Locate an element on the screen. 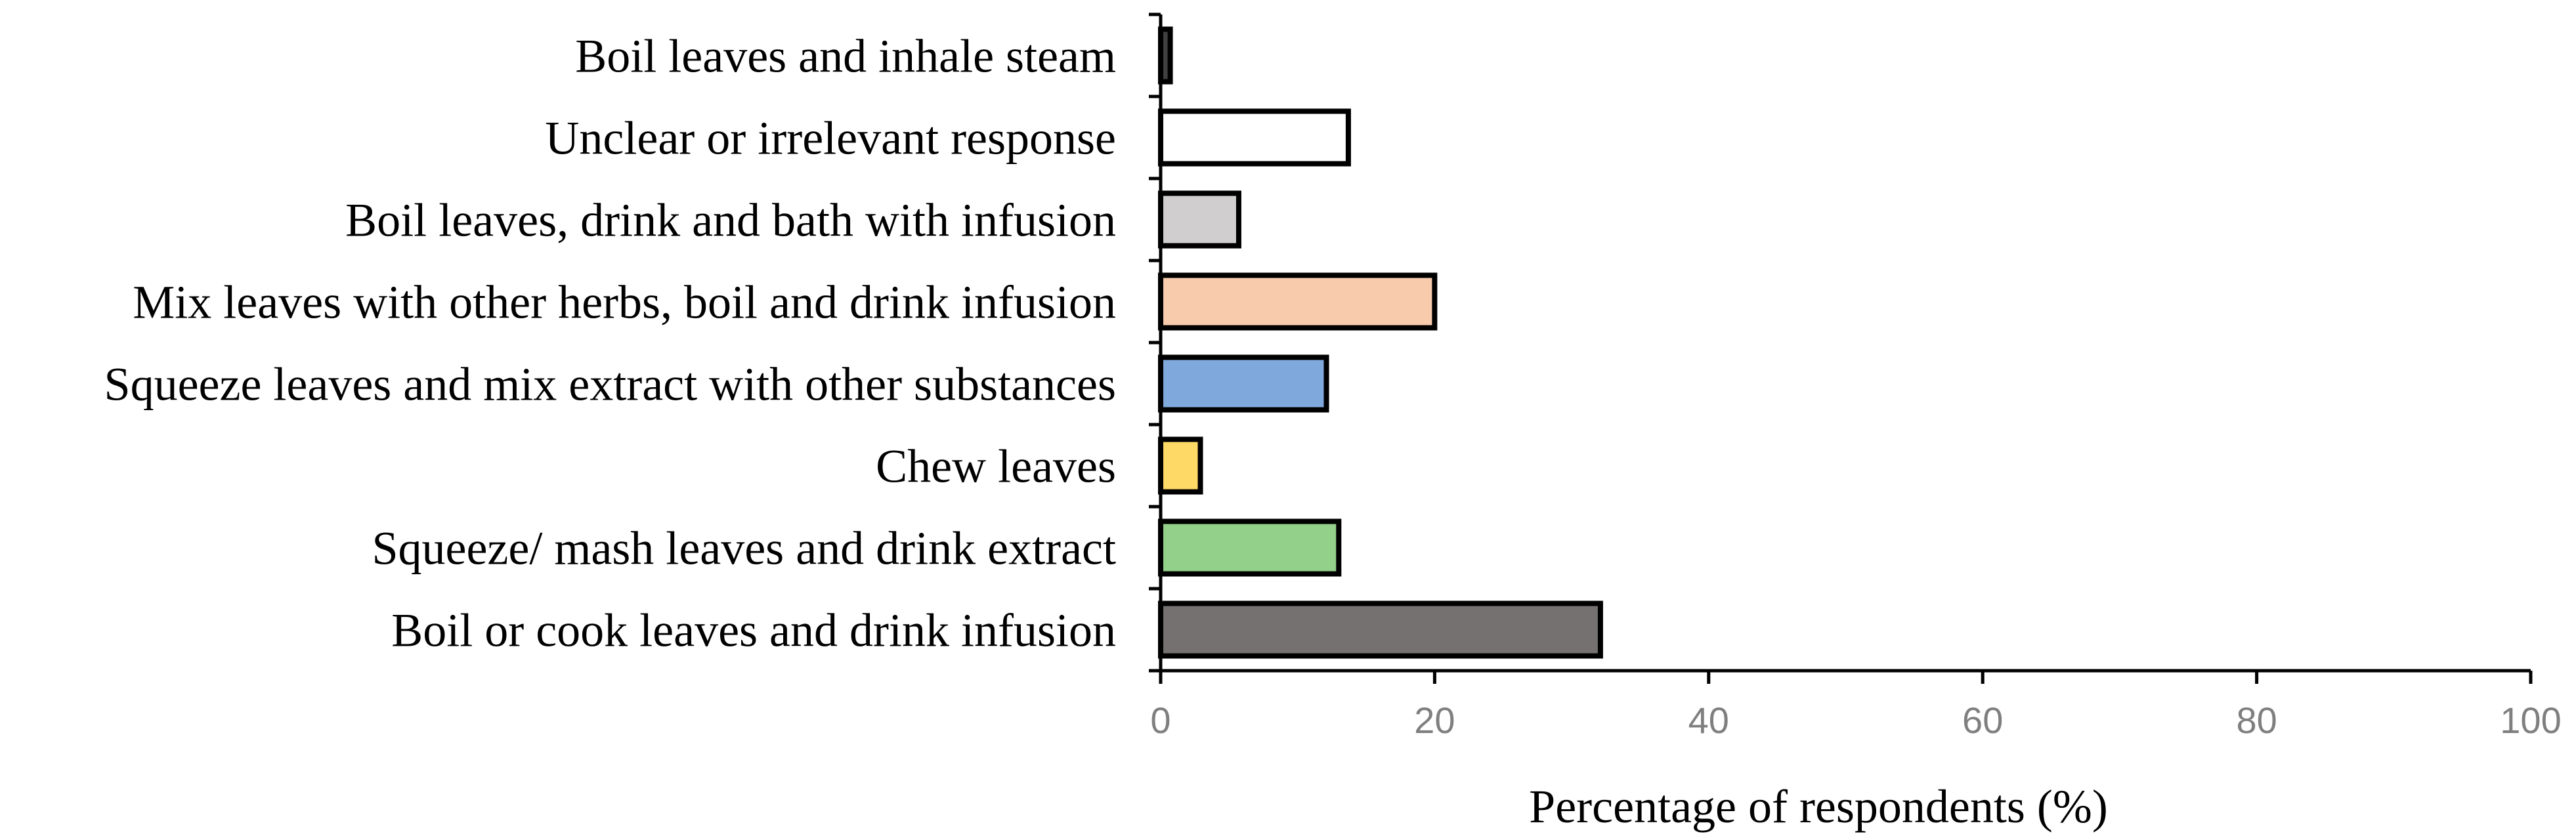  bars-group is located at coordinates (1380, 342).